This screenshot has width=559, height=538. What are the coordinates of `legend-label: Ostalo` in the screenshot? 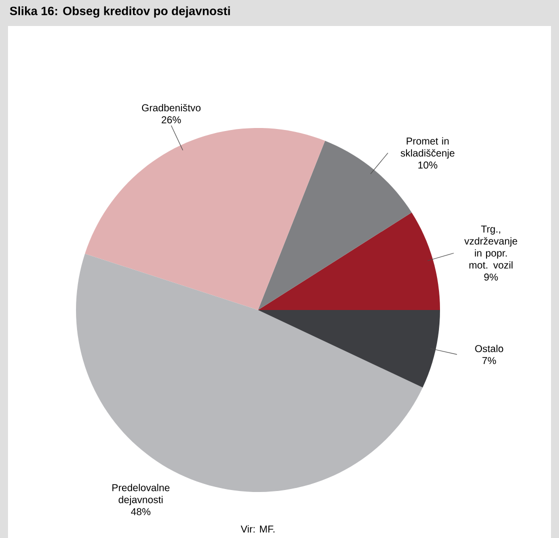 It's located at (489, 348).